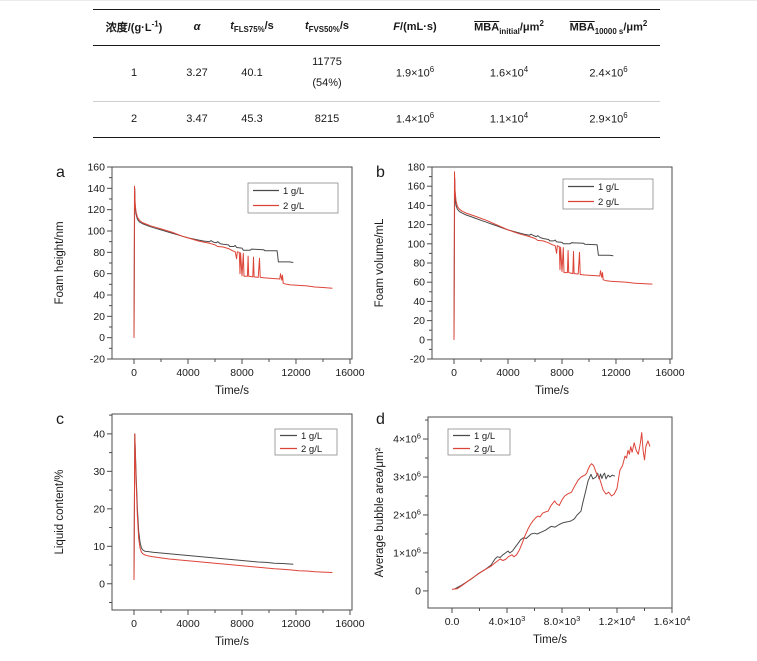 The width and height of the screenshot is (757, 661). Describe the element at coordinates (99, 547) in the screenshot. I see `y-tick-label: 10` at that location.